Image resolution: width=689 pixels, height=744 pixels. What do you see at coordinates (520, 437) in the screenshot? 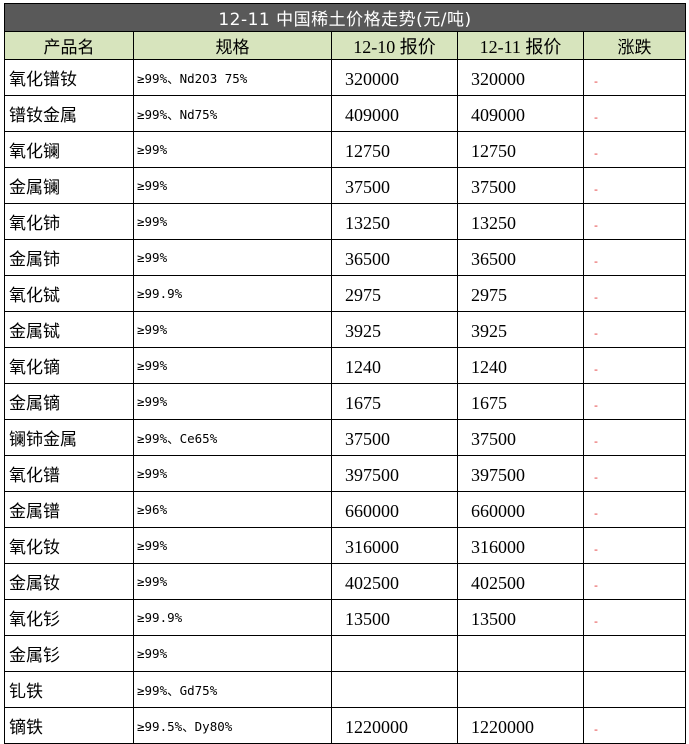
I see `price-curr-cell: 37500` at bounding box center [520, 437].